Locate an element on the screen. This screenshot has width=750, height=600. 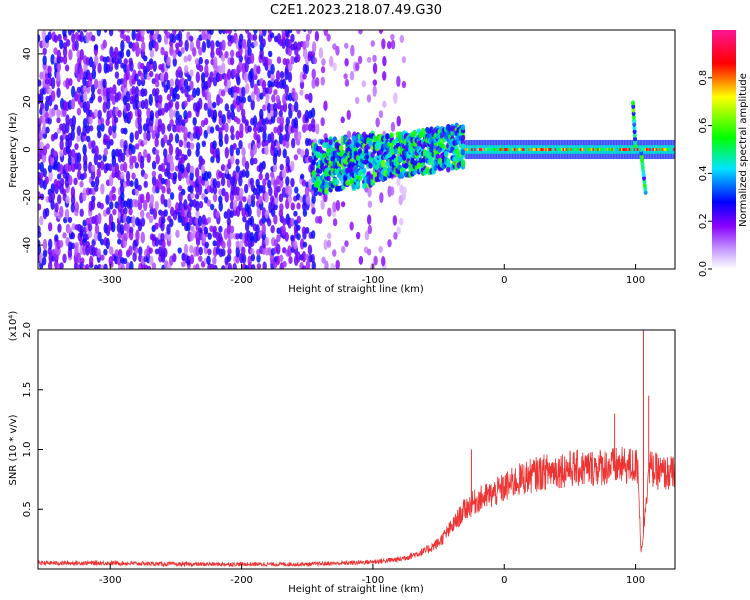
colorbar-gradient is located at coordinates (724, 149).